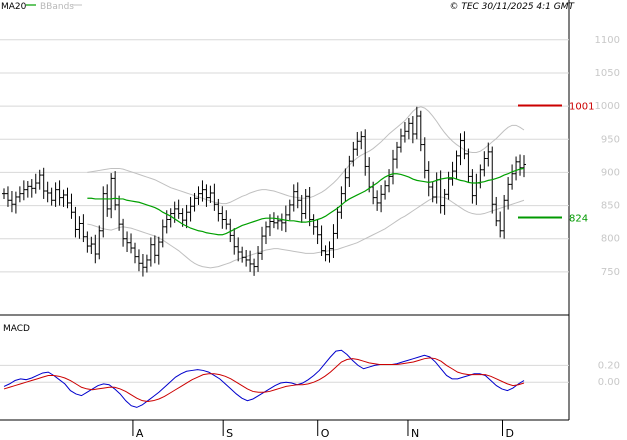 This screenshot has height=440, width=627. Describe the element at coordinates (607, 156) in the screenshot. I see `price-axis-labels: 1100 1050 1000 950 900 850 800 750` at that location.